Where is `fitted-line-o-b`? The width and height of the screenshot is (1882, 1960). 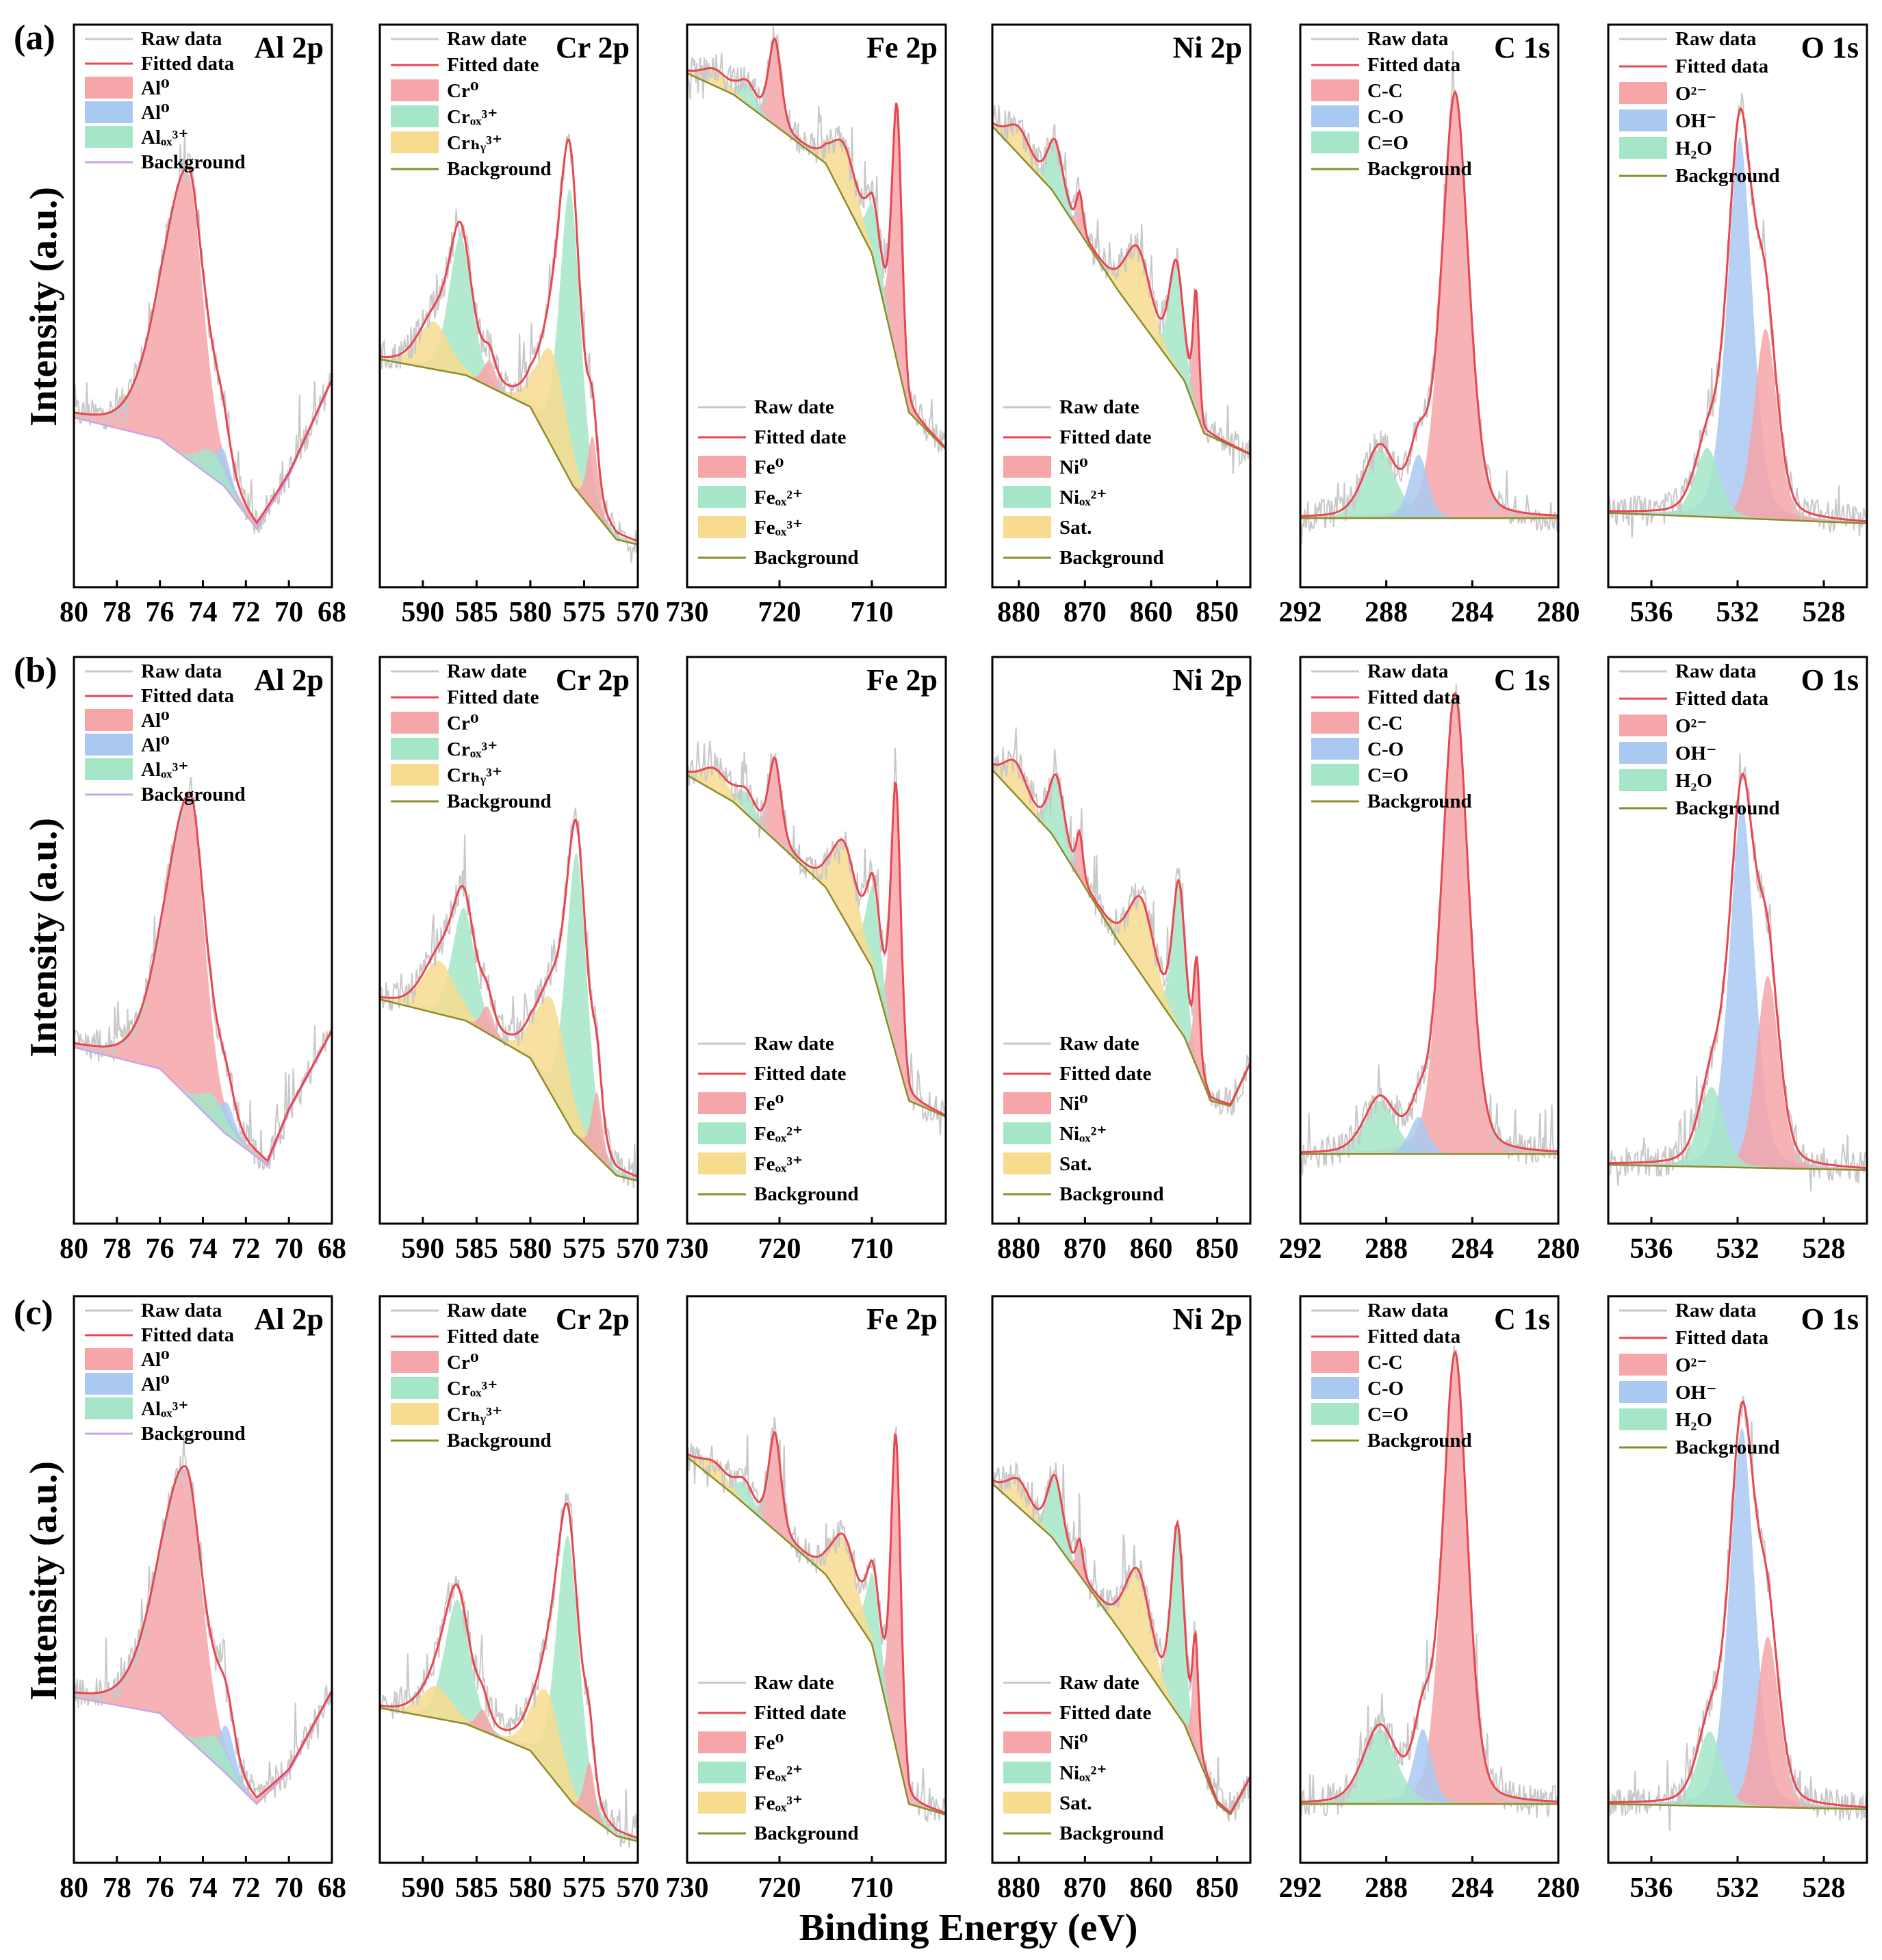 fitted-line-o-b is located at coordinates (1738, 971).